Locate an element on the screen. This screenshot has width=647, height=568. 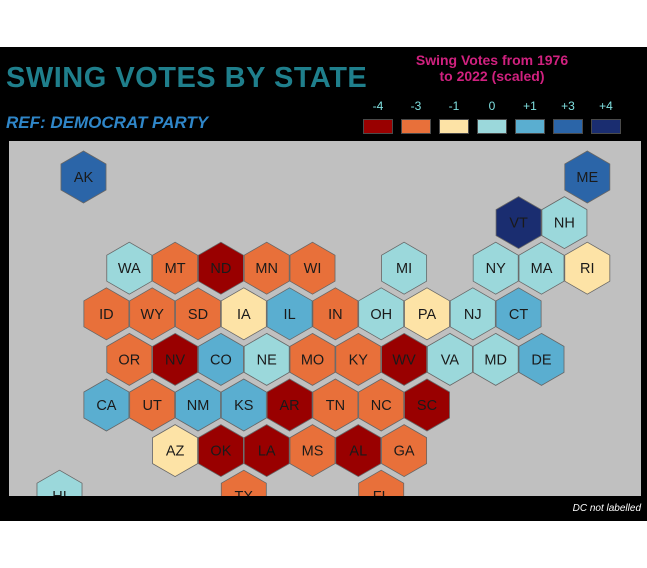
state-hex-tn: TN is located at coordinates (335, 405).